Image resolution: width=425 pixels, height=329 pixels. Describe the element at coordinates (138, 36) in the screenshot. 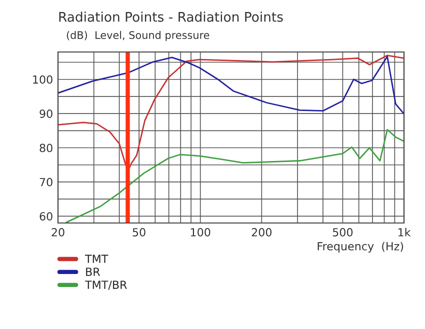

I see `chart-subtitle: (dB) Level, Sound pressure` at that location.